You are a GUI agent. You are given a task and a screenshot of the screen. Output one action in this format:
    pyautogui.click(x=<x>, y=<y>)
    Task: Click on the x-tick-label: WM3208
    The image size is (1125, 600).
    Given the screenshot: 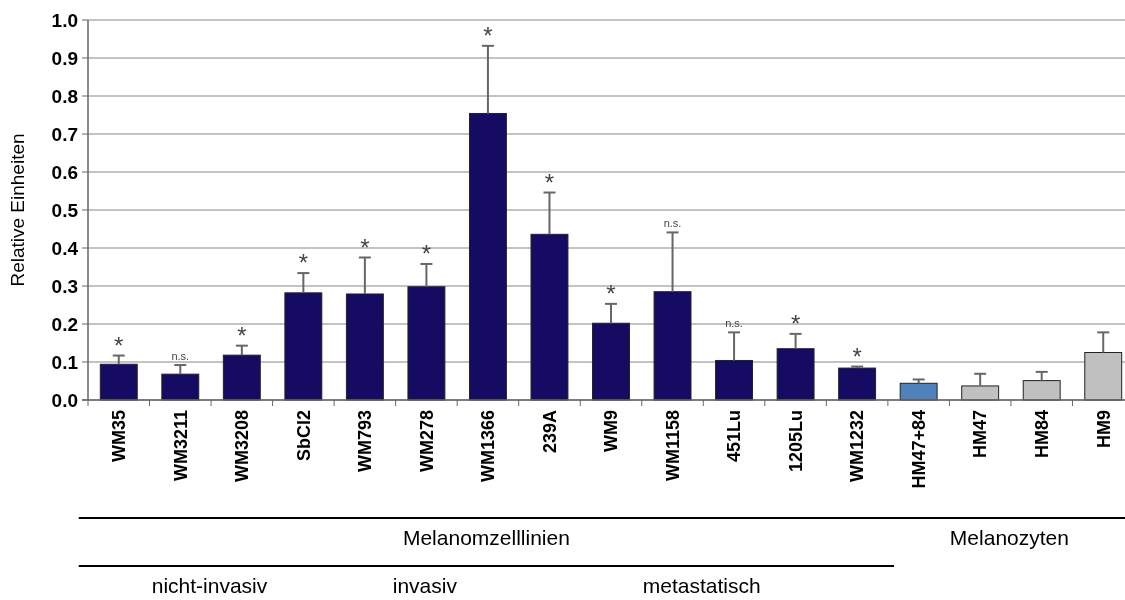 What is the action you would take?
    pyautogui.click(x=242, y=446)
    